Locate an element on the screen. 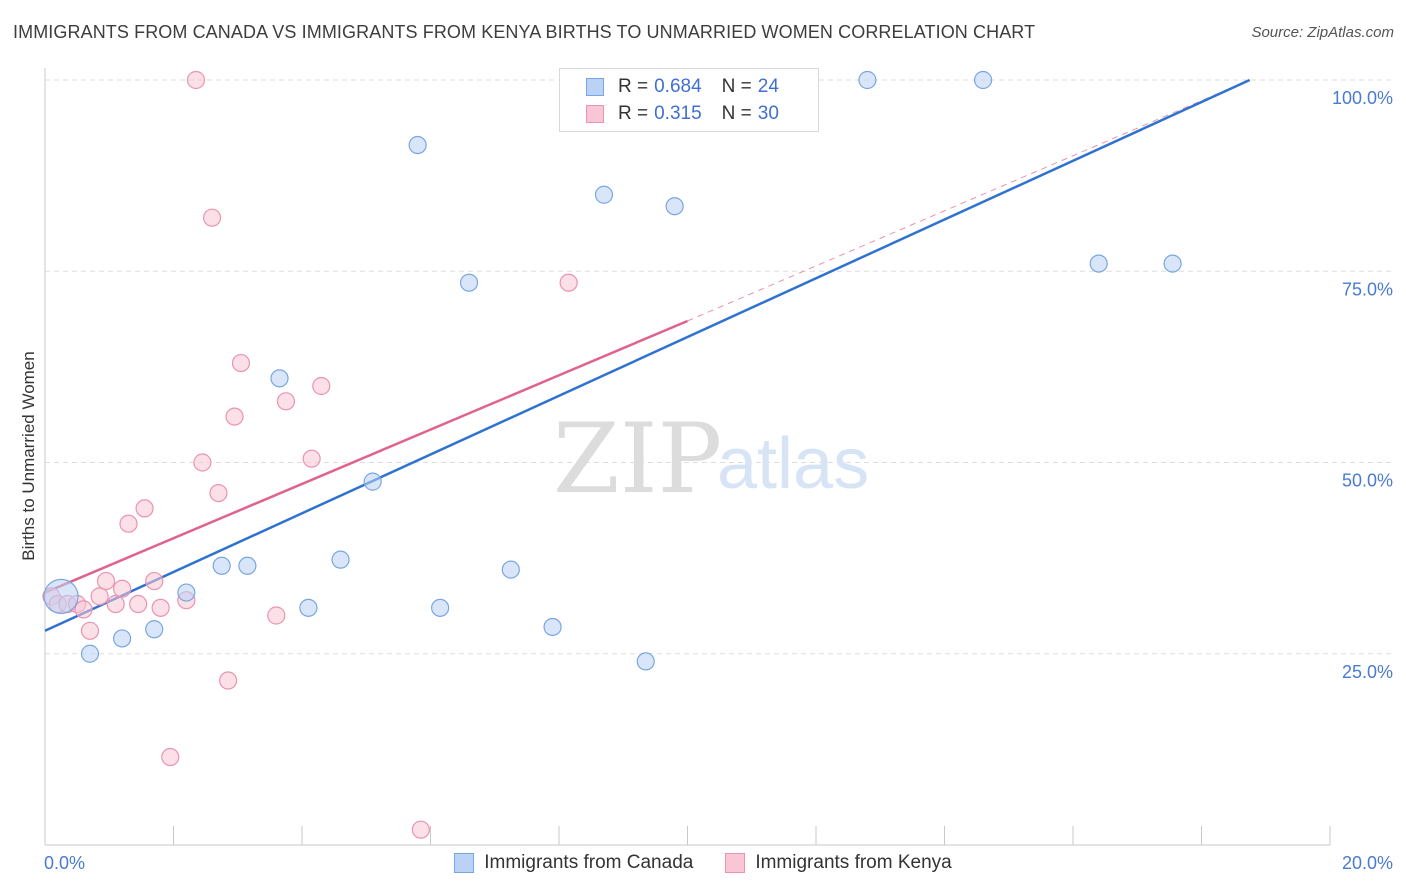  legend-item-kenya: Immigrants from Kenya is located at coordinates (838, 863).